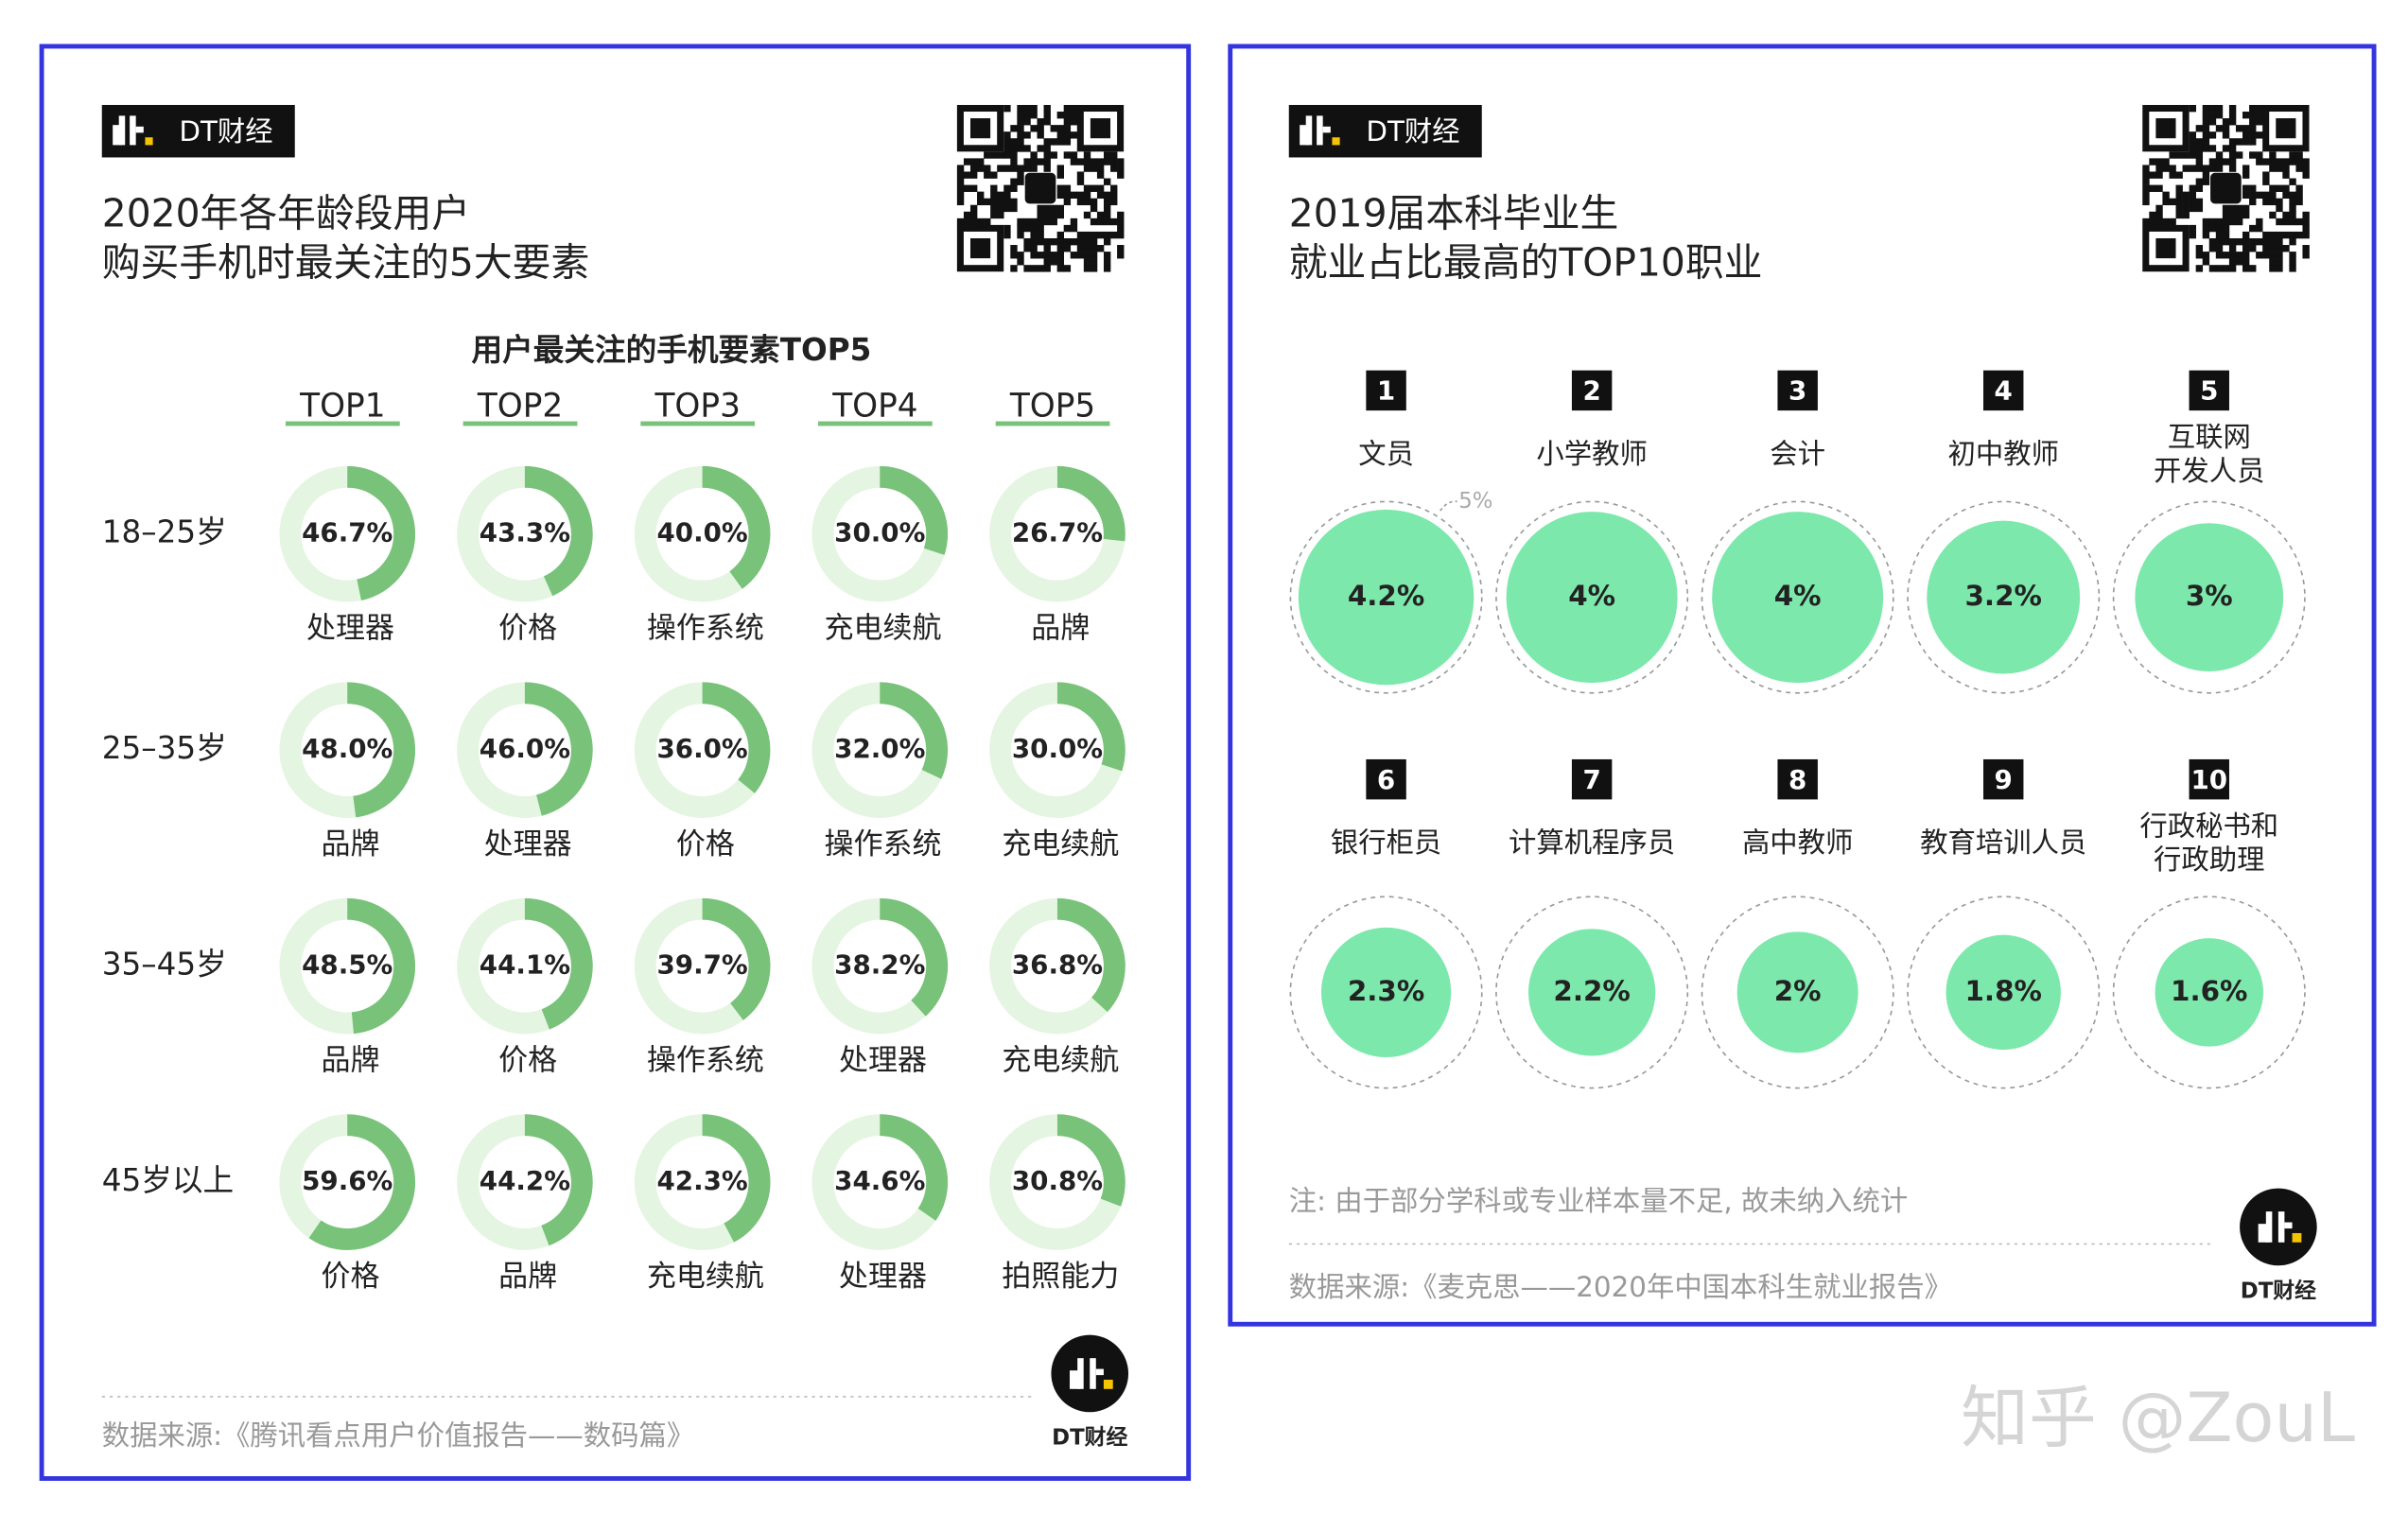 This screenshot has width=2408, height=1514. What do you see at coordinates (165, 748) in the screenshot?
I see `row-label: 25–35岁` at bounding box center [165, 748].